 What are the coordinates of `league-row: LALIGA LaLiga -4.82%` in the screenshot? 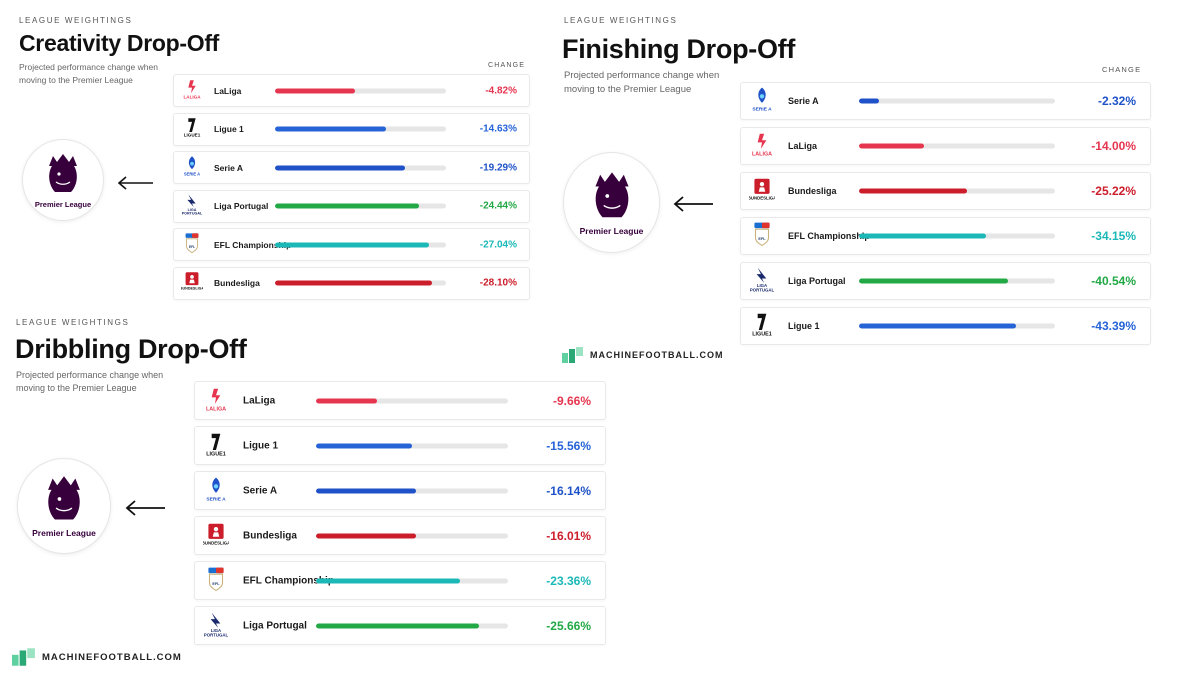 It's located at (351, 90).